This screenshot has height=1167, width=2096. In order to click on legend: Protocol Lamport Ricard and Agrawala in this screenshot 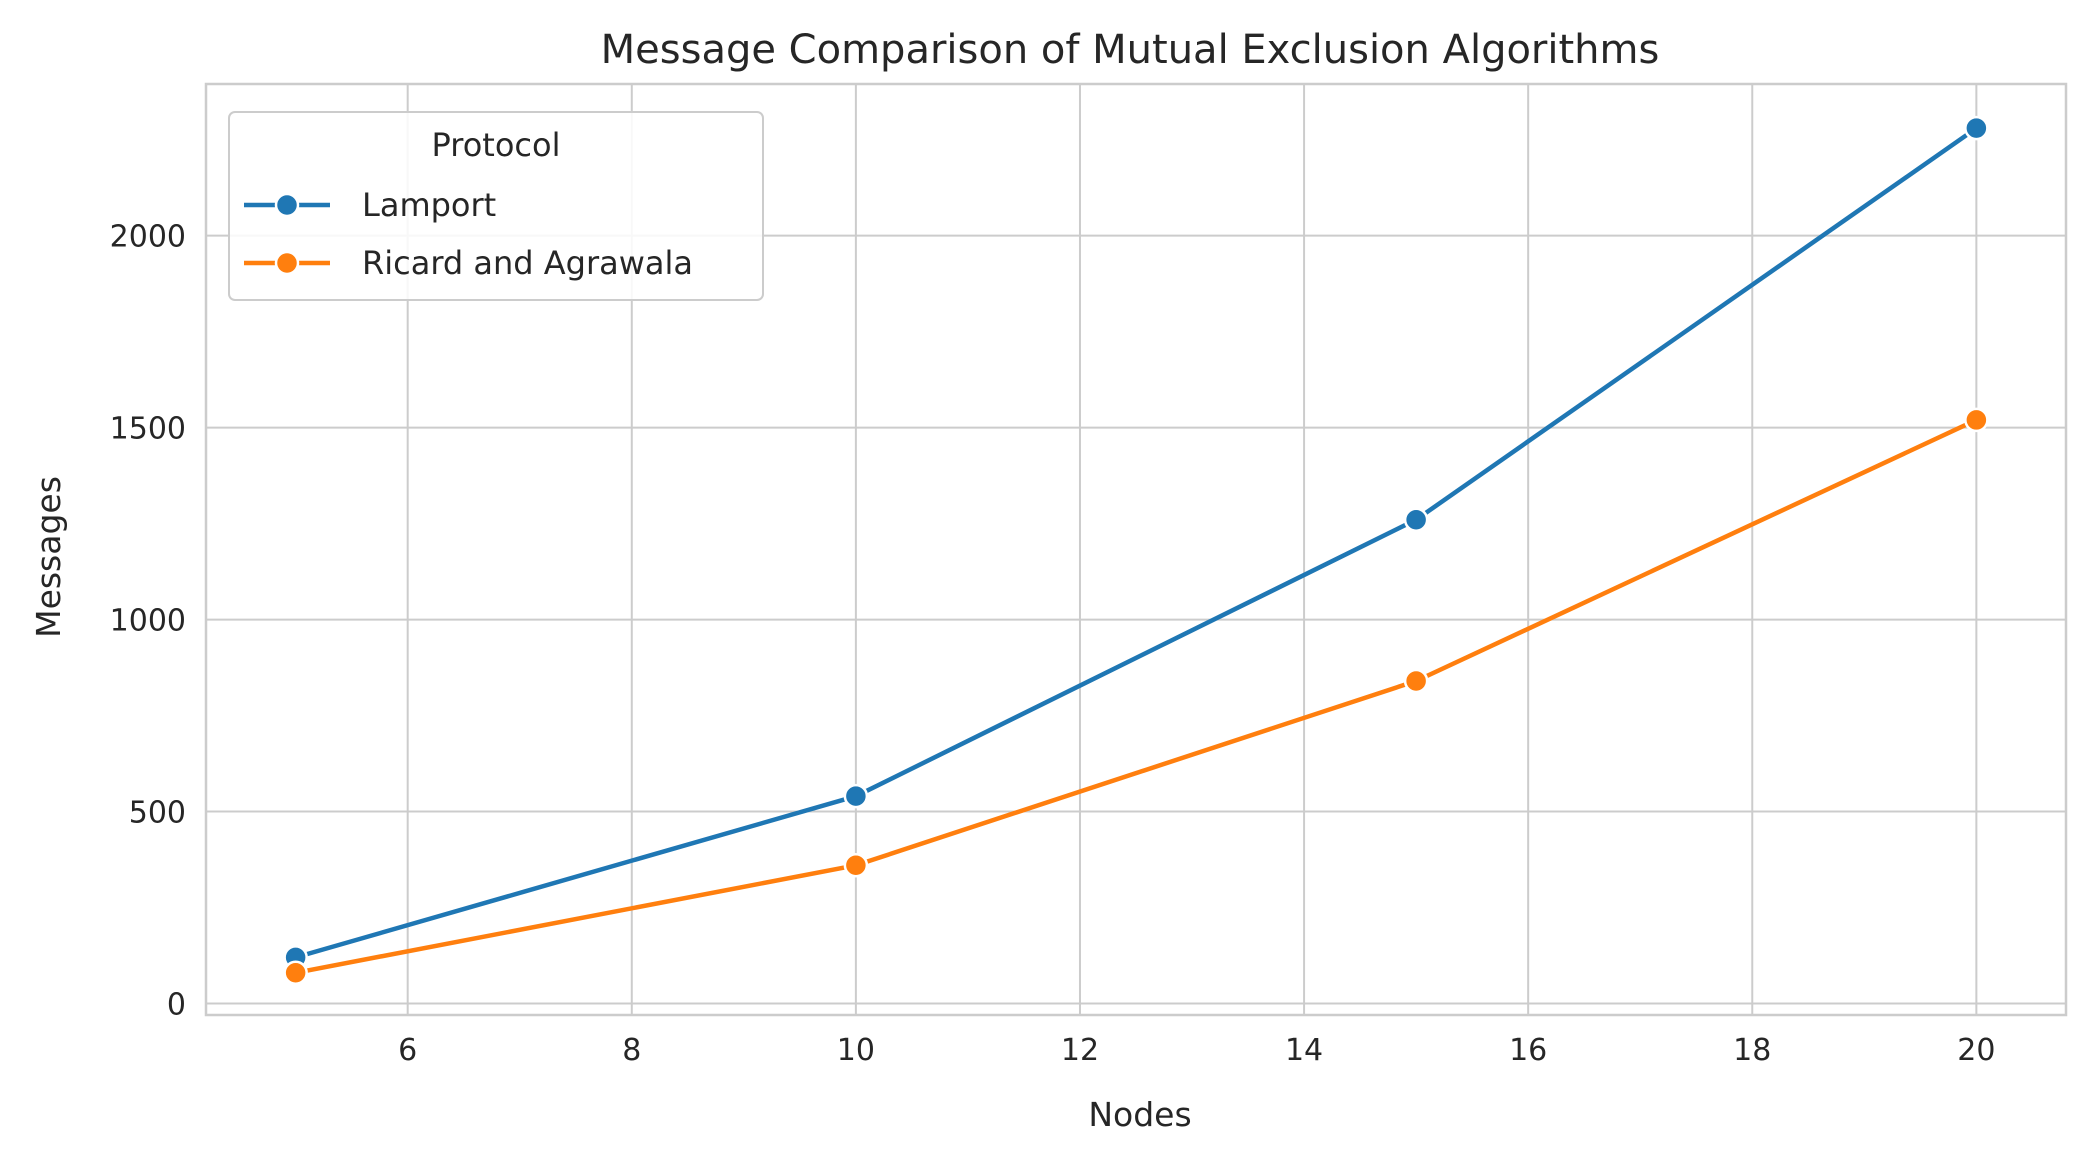, I will do `click(496, 206)`.